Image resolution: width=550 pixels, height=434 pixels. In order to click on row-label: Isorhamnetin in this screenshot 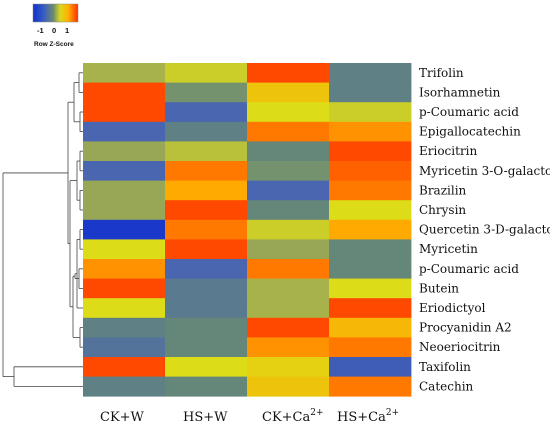, I will do `click(460, 92)`.